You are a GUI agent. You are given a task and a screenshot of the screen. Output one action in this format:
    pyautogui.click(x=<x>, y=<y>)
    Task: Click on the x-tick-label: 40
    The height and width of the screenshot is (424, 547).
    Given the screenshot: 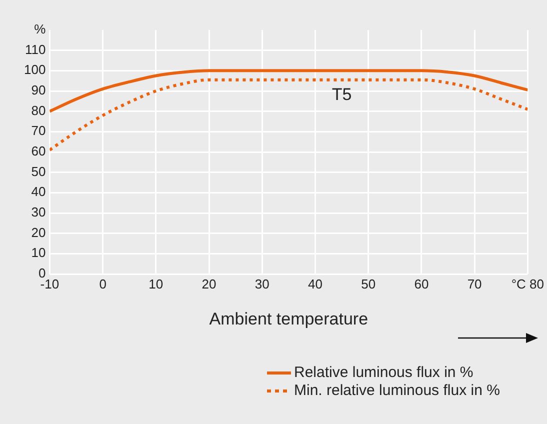 What is the action you would take?
    pyautogui.click(x=315, y=284)
    